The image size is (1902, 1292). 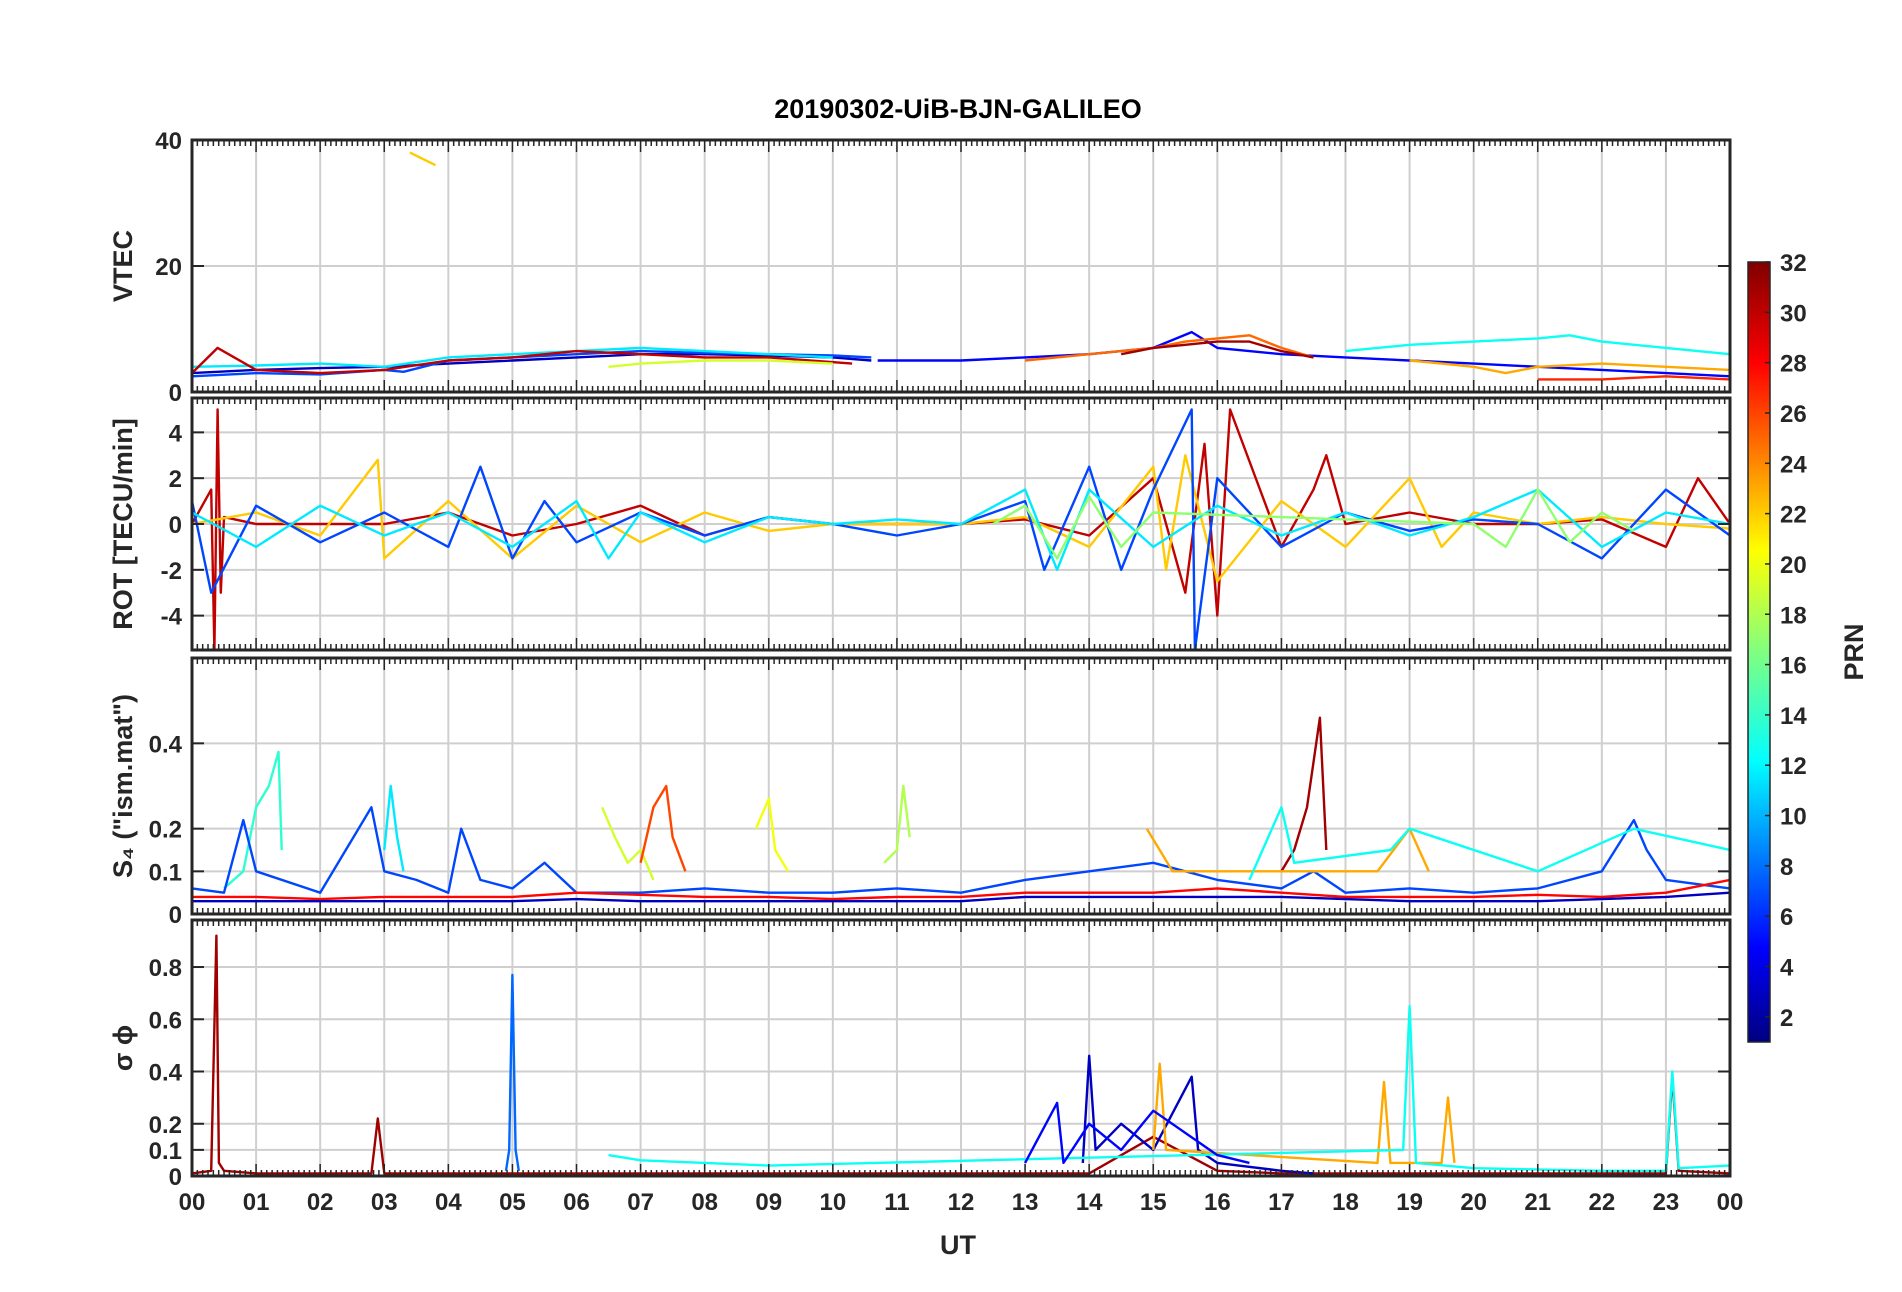 I want to click on x-tick-label: 10, so click(x=832, y=1202).